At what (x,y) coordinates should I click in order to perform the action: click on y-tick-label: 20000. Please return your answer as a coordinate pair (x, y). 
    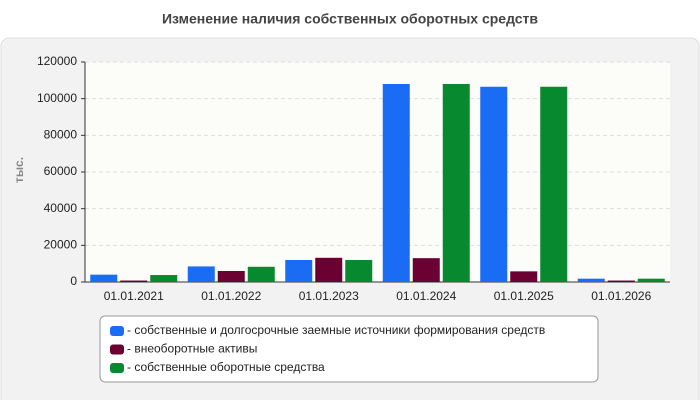
    Looking at the image, I should click on (61, 245).